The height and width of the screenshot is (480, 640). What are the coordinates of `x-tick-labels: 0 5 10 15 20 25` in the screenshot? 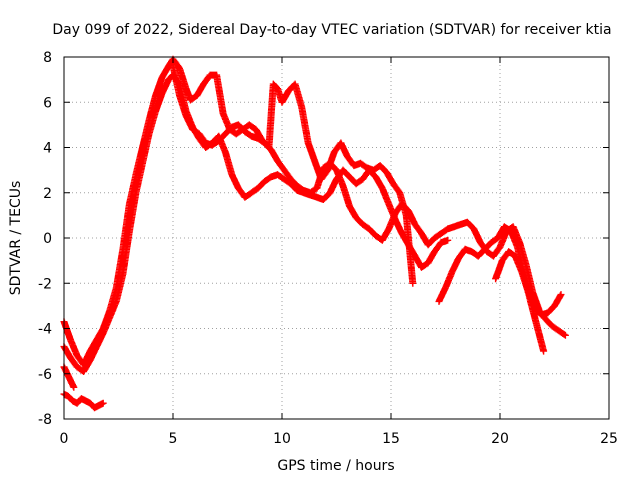 It's located at (339, 439).